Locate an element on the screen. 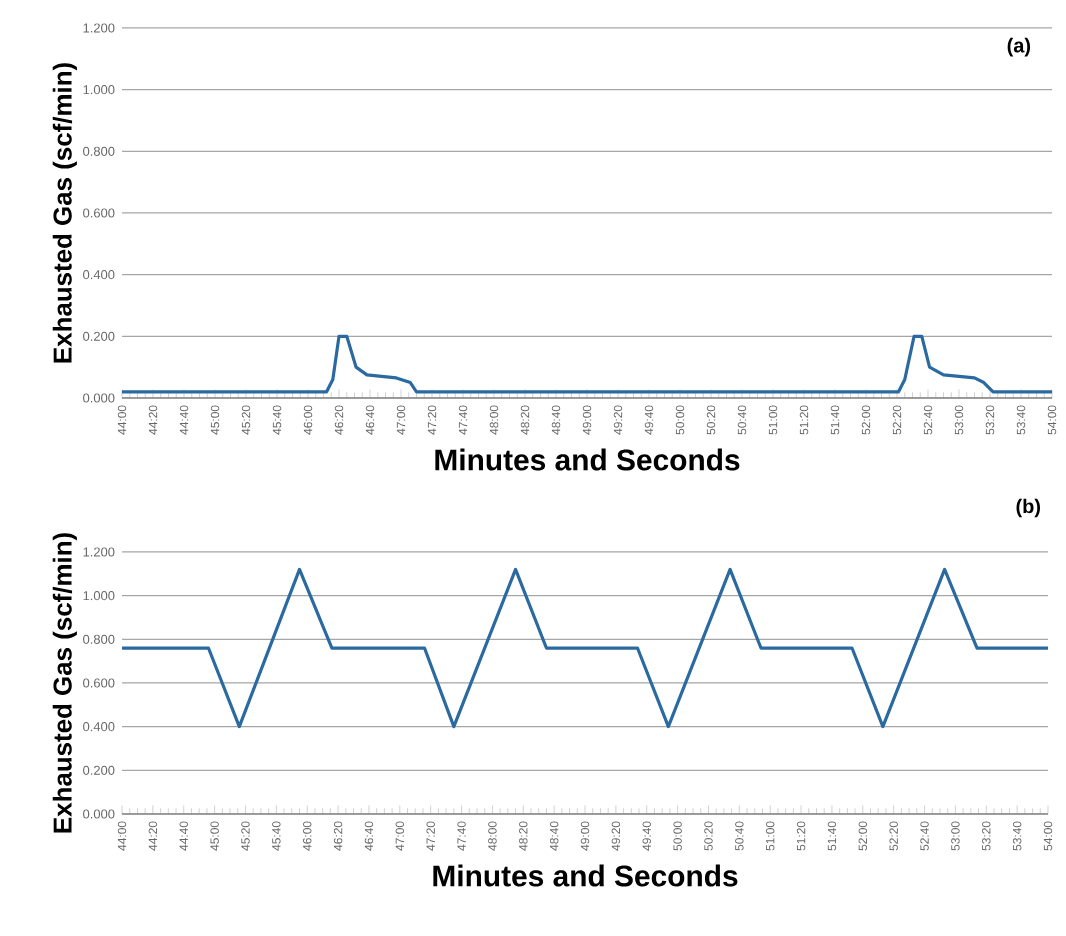 This screenshot has width=1066, height=936. line-series is located at coordinates (587, 364).